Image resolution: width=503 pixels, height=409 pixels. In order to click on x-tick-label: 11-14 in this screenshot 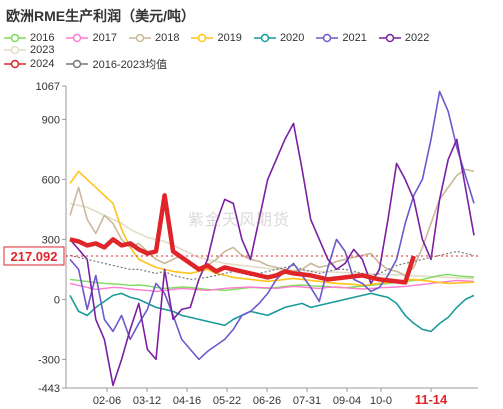, I will do `click(431, 399)`.